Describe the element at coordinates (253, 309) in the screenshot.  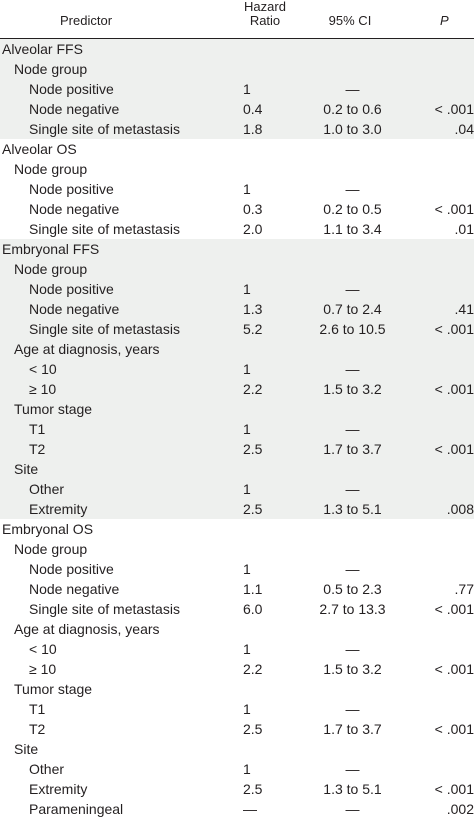
I see `hazard-ratio-cell: 1.3` at that location.